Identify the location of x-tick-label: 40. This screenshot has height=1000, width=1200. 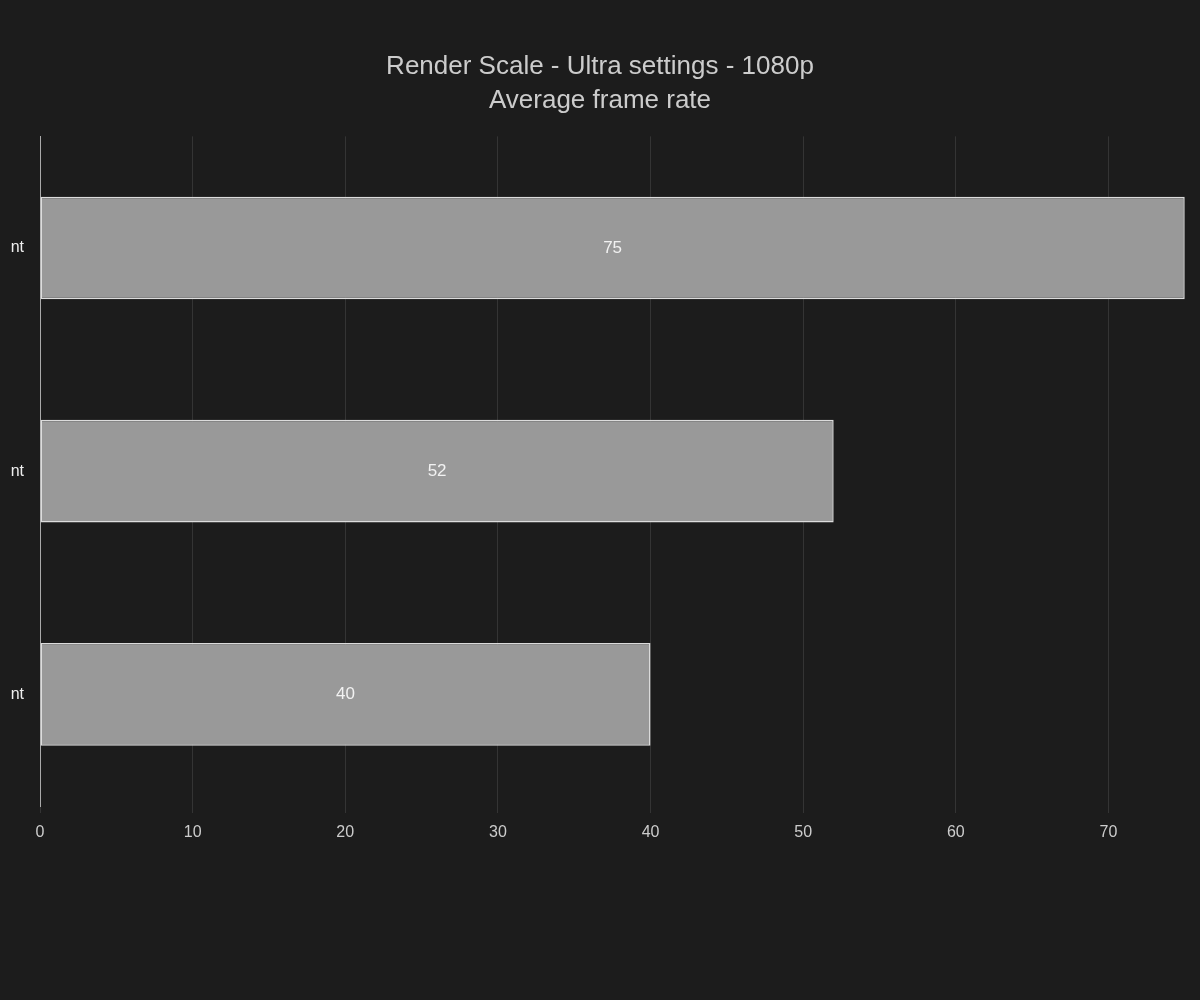
(650, 832).